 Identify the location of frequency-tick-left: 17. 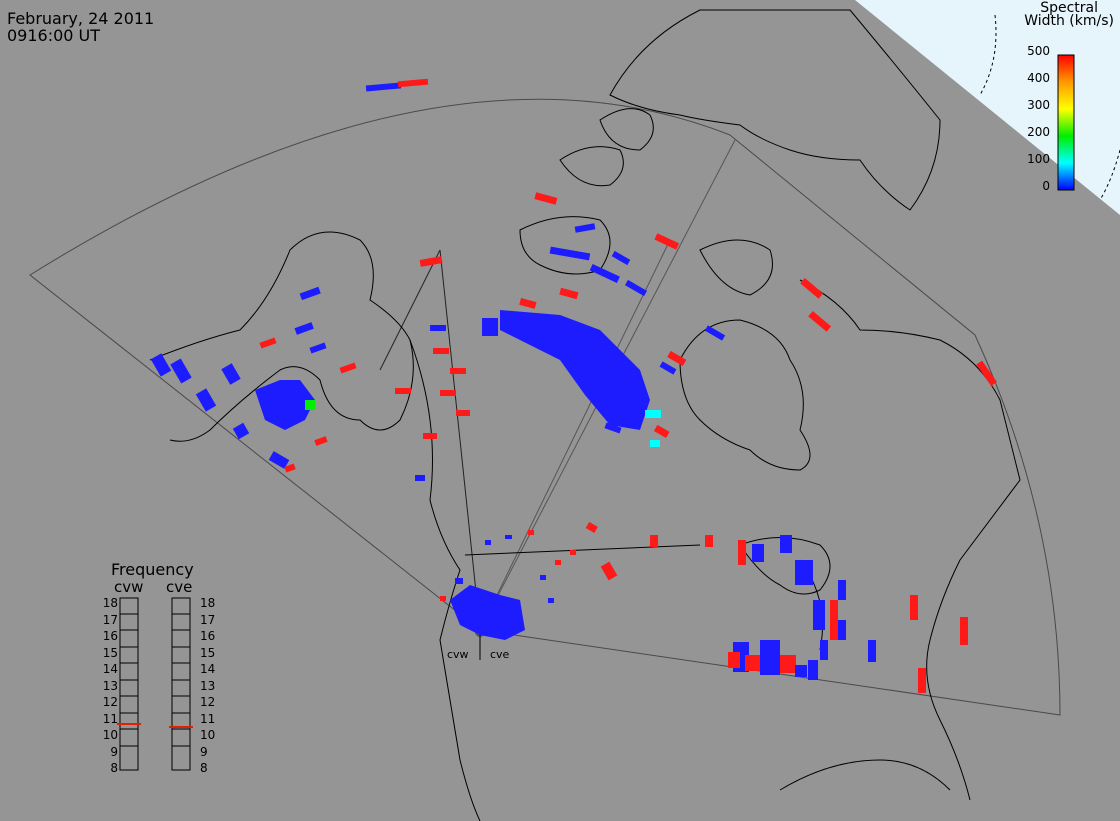
(110, 619).